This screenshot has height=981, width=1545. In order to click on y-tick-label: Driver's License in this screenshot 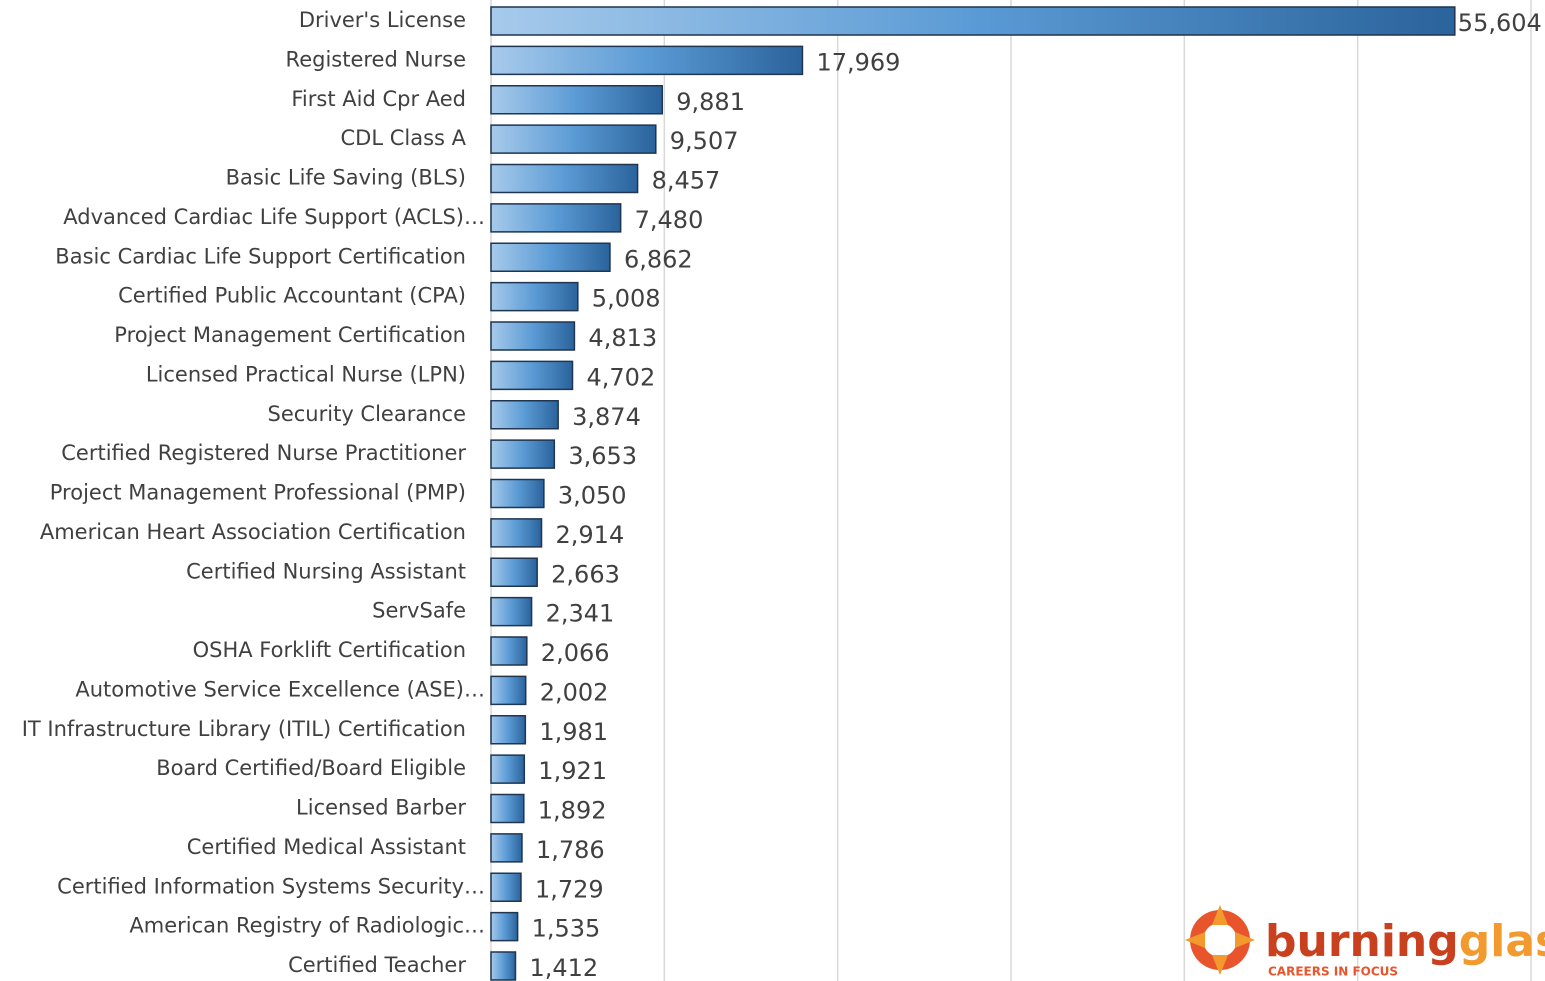, I will do `click(382, 20)`.